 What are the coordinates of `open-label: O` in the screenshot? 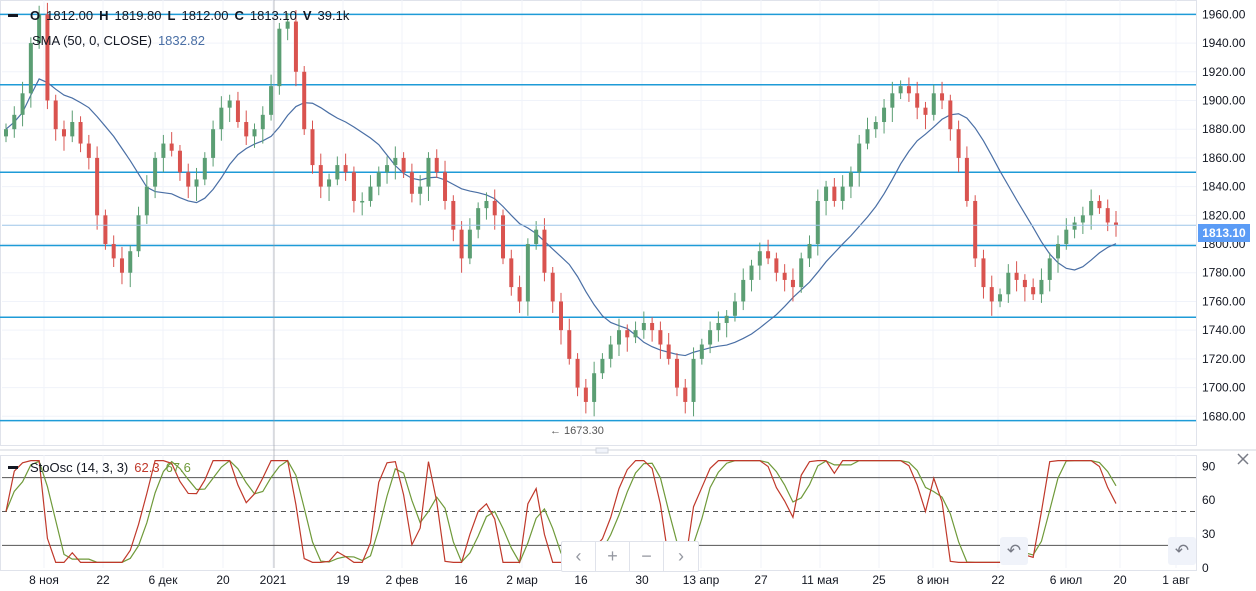 It's located at (35, 15).